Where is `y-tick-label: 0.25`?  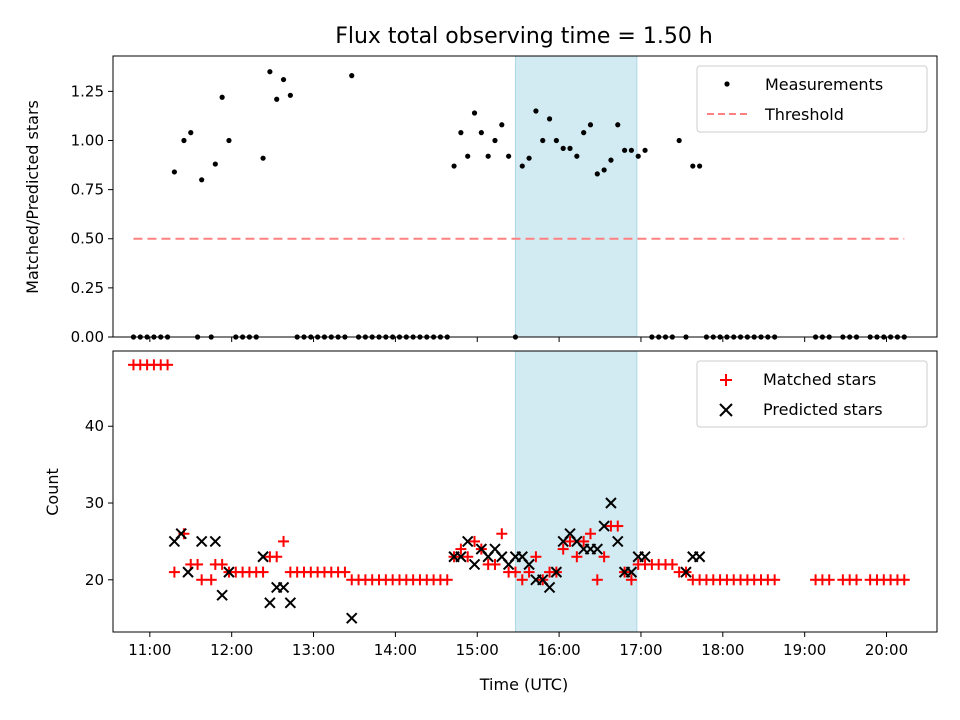
y-tick-label: 0.25 is located at coordinates (87, 288).